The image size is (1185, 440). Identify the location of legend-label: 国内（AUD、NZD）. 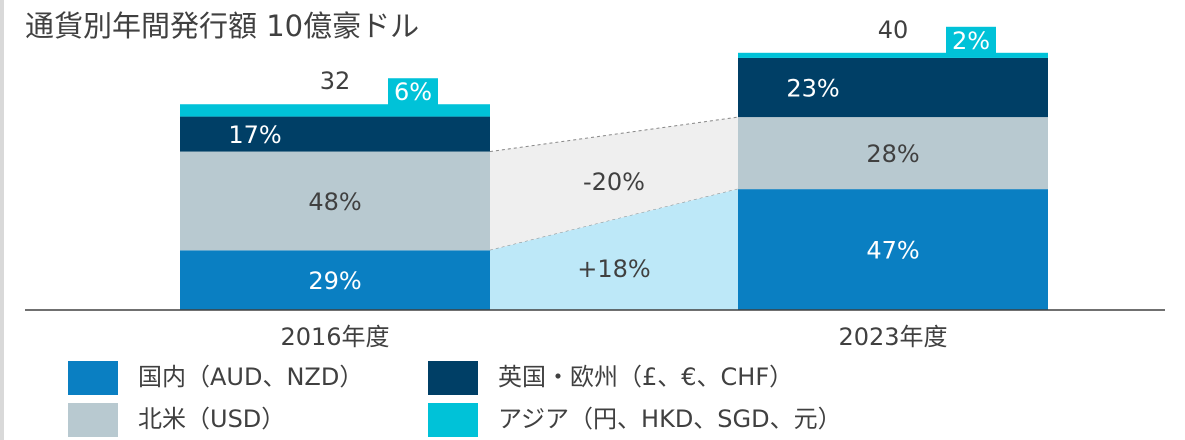
(250, 377).